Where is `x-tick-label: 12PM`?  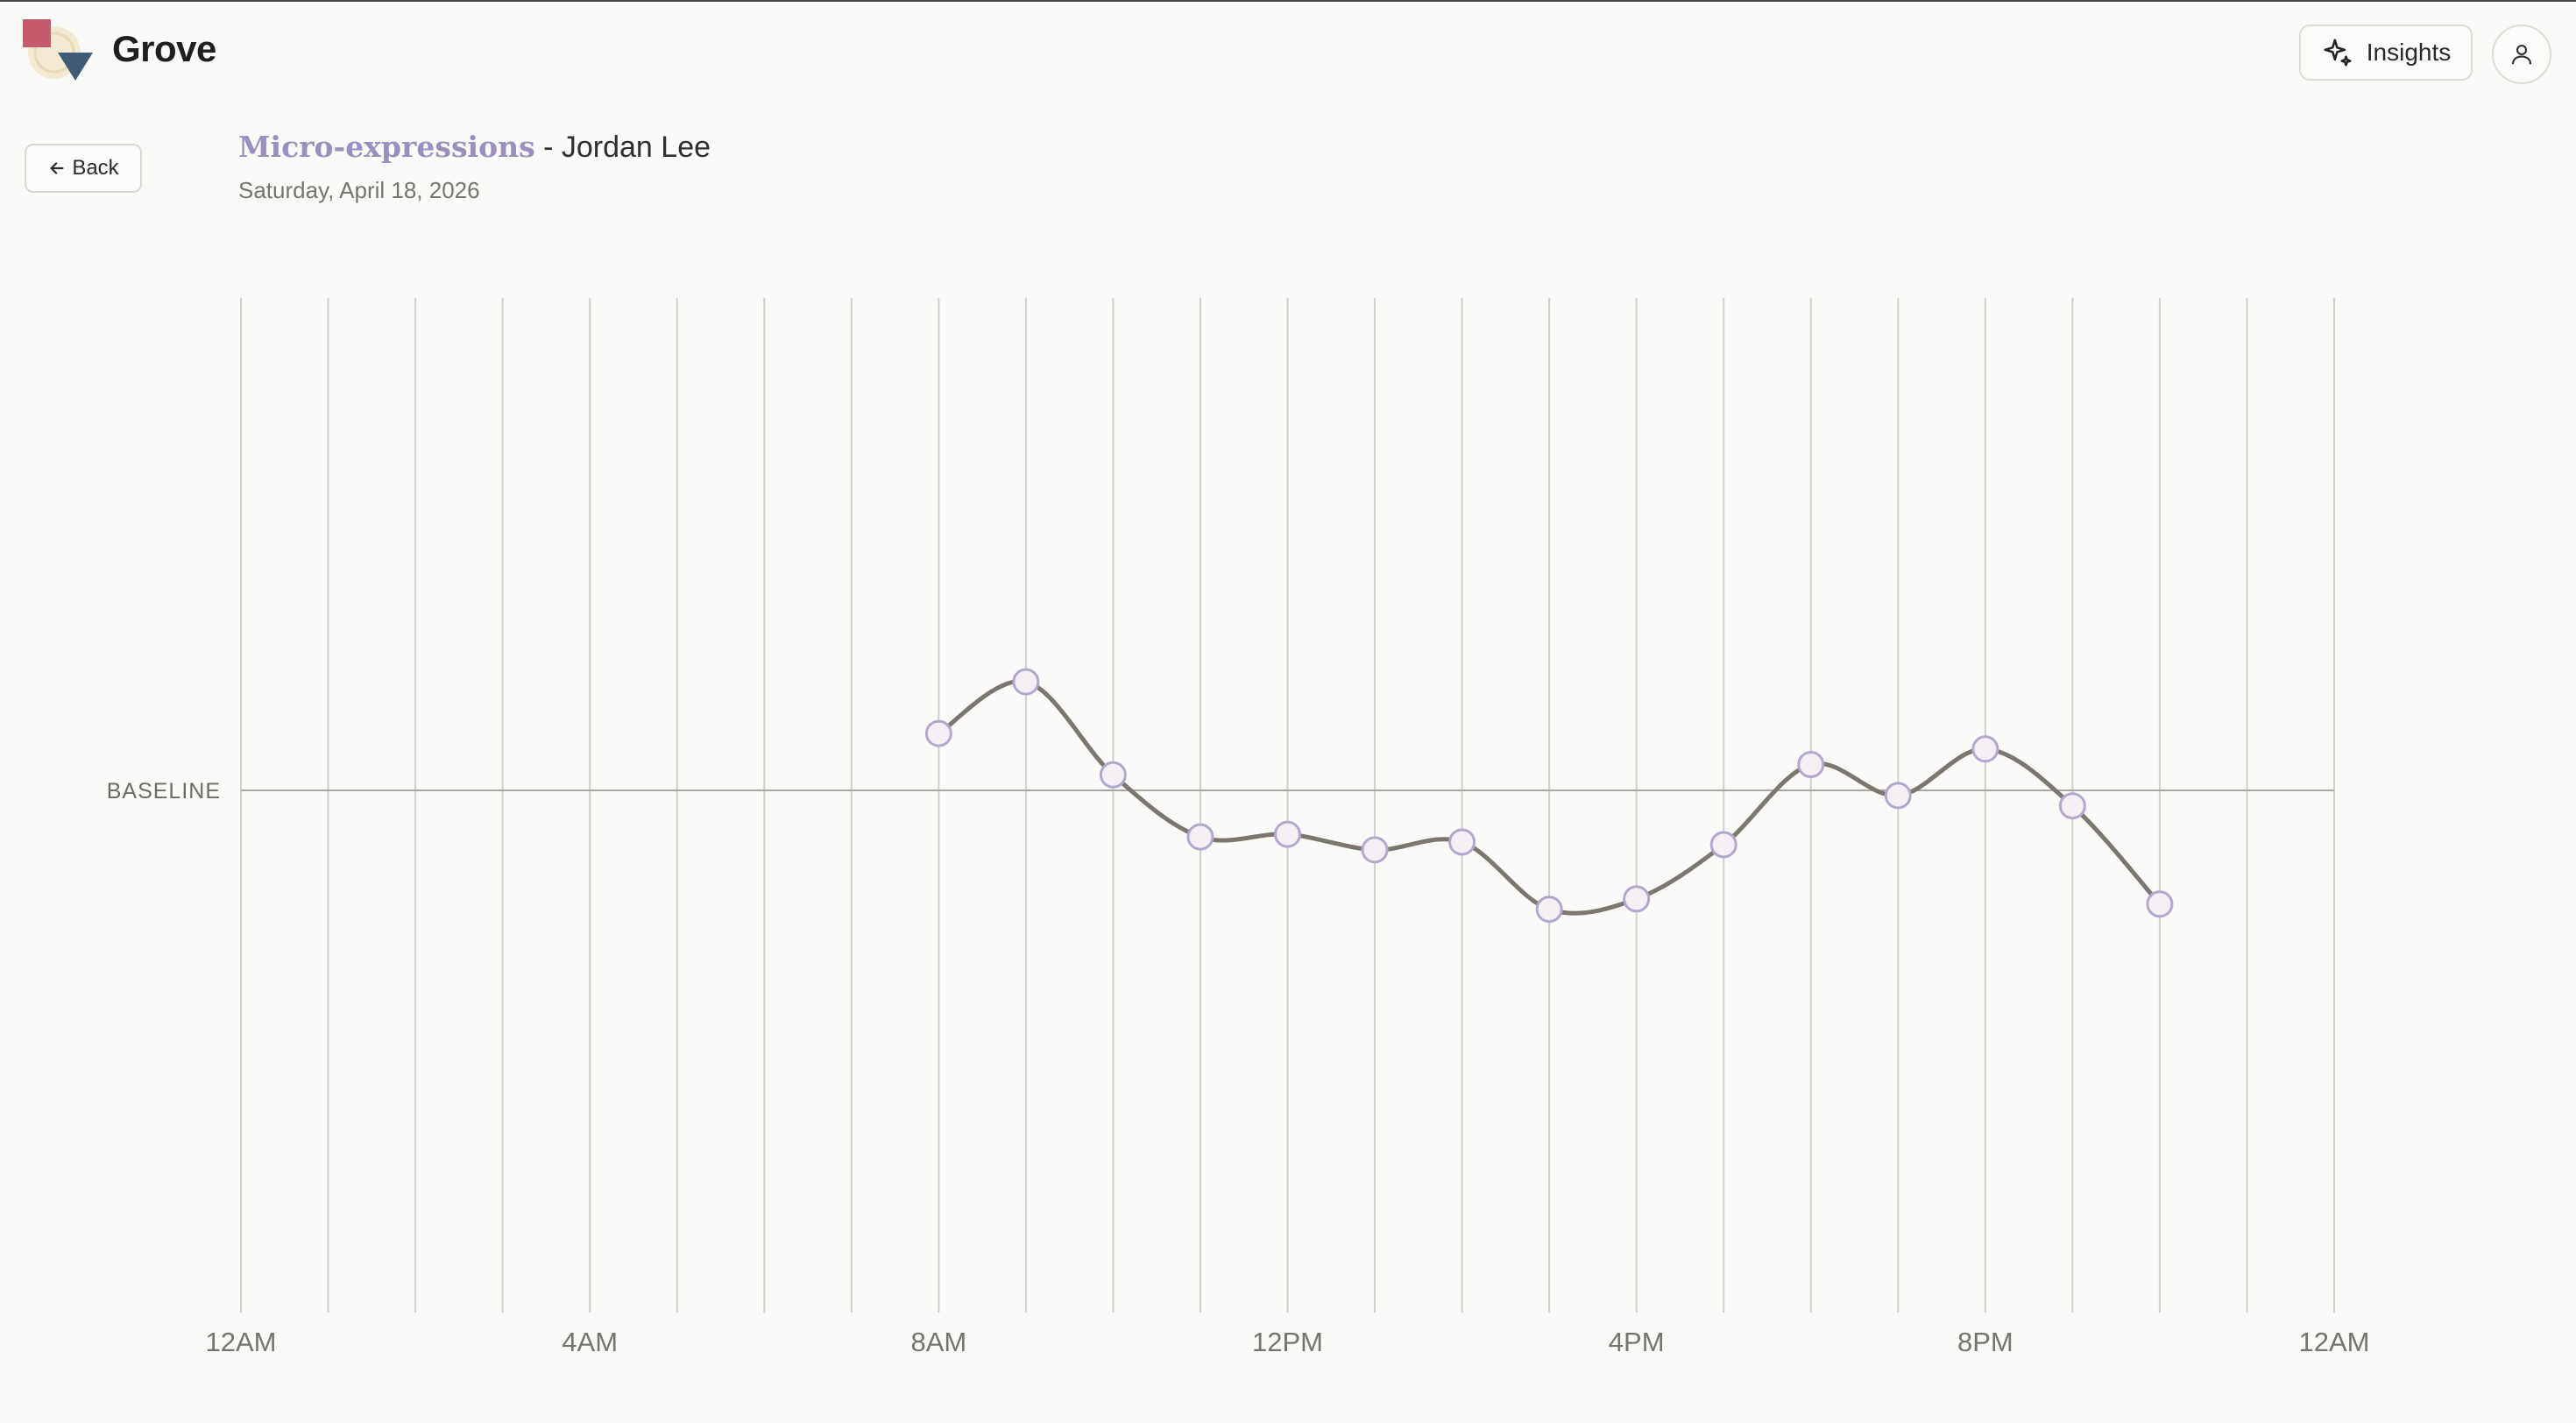
x-tick-label: 12PM is located at coordinates (1287, 1342).